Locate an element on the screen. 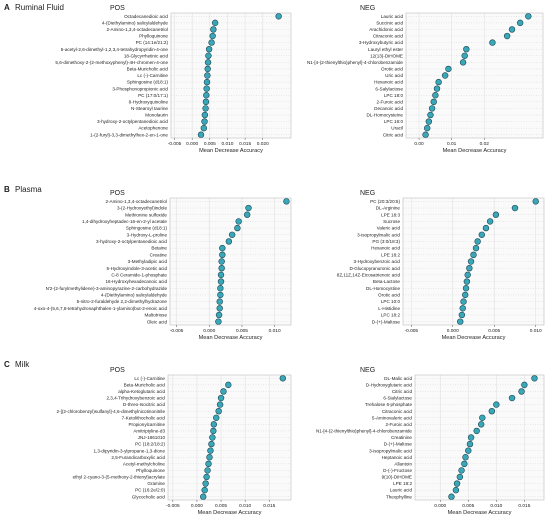  y-tick-label: 4-(Diethylamino) salicylaldehyde is located at coordinates (135, 22).